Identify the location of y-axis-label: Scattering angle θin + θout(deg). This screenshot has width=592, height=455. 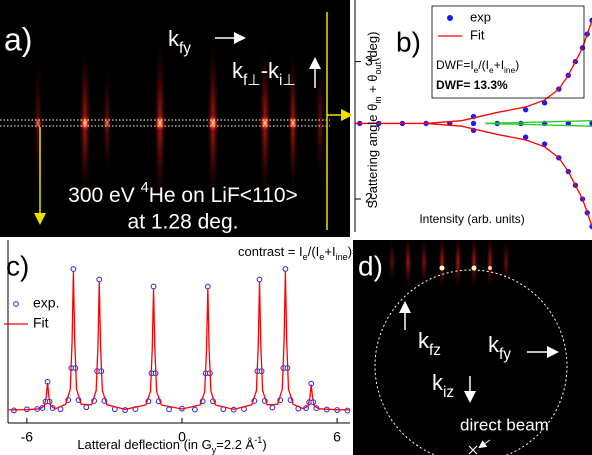
(374, 120).